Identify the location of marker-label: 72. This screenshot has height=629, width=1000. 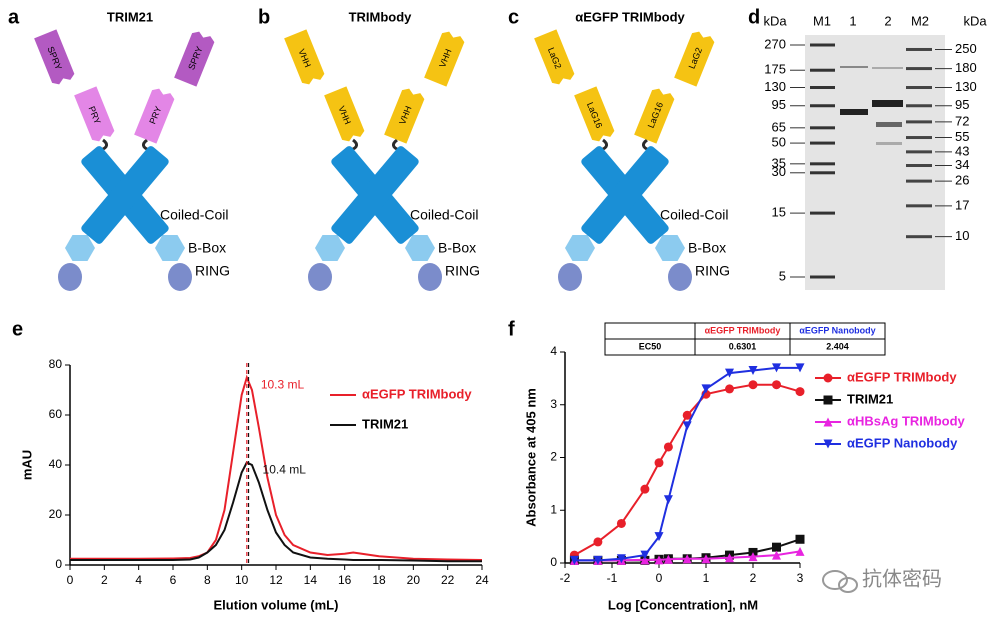
(962, 120).